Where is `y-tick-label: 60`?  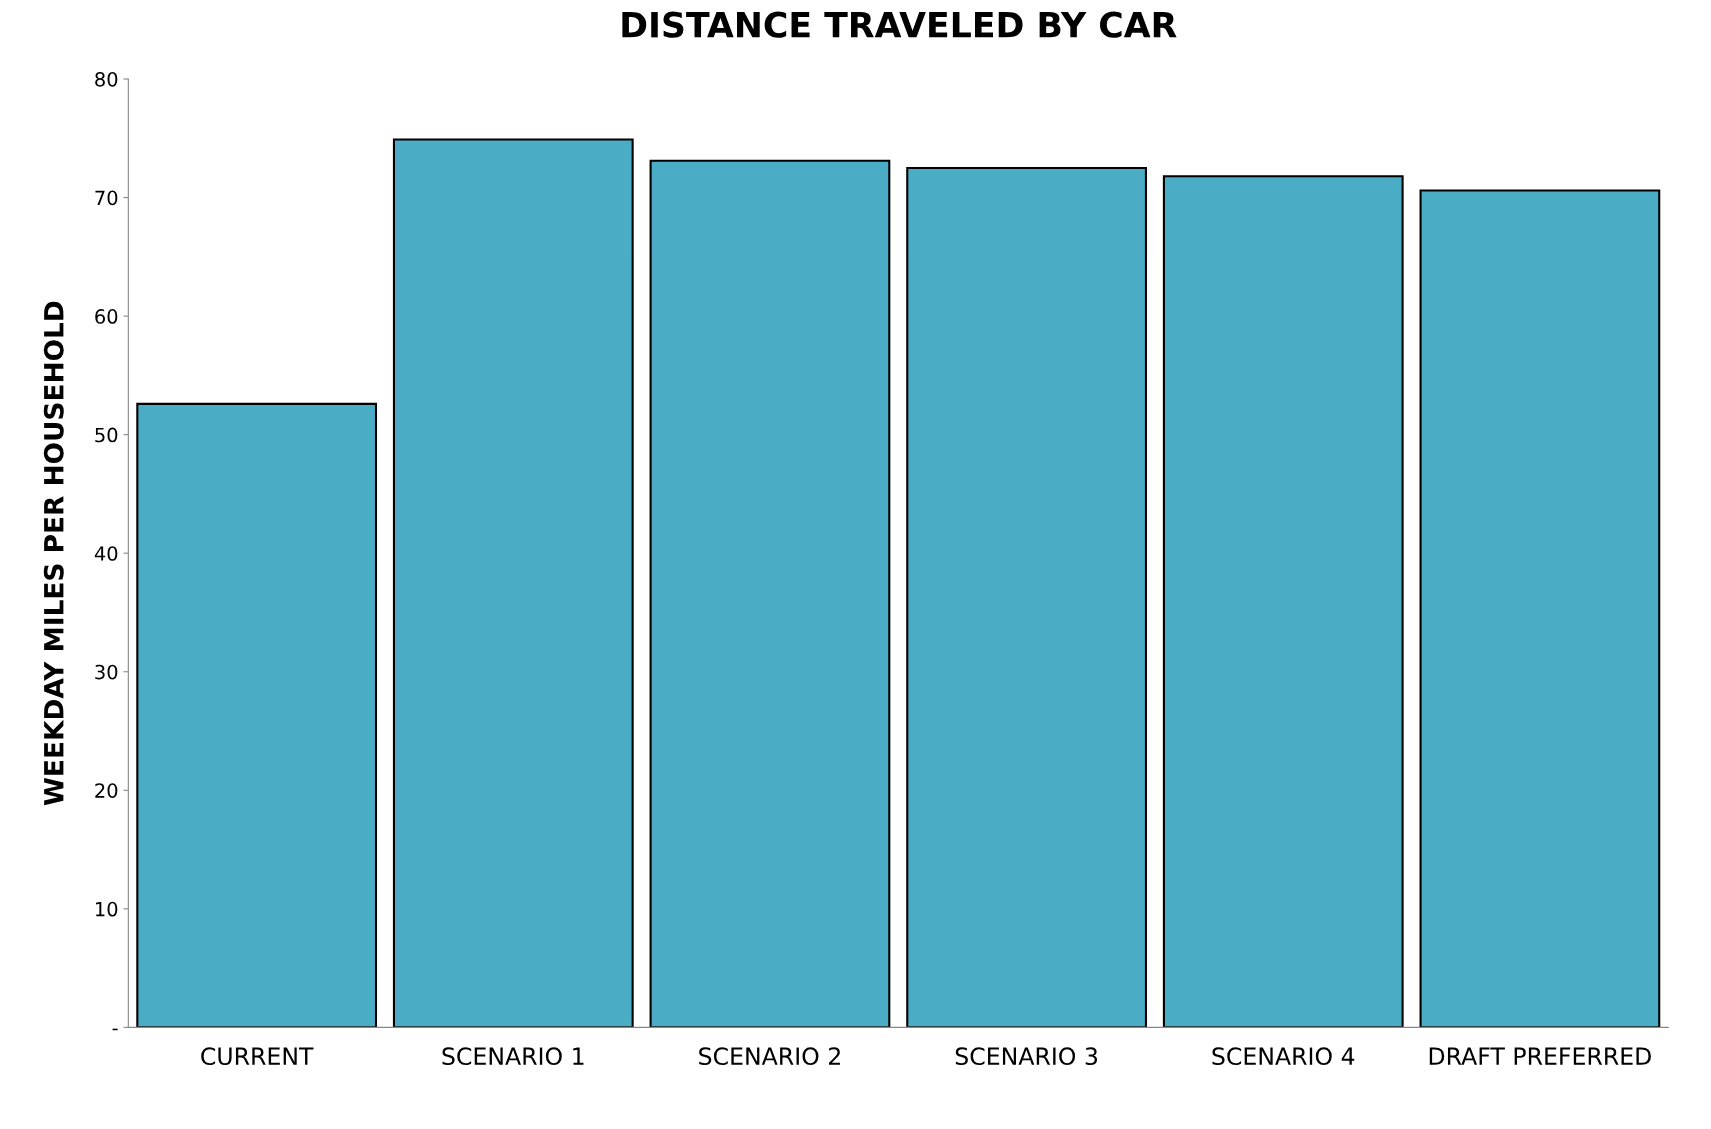 y-tick-label: 60 is located at coordinates (106, 316).